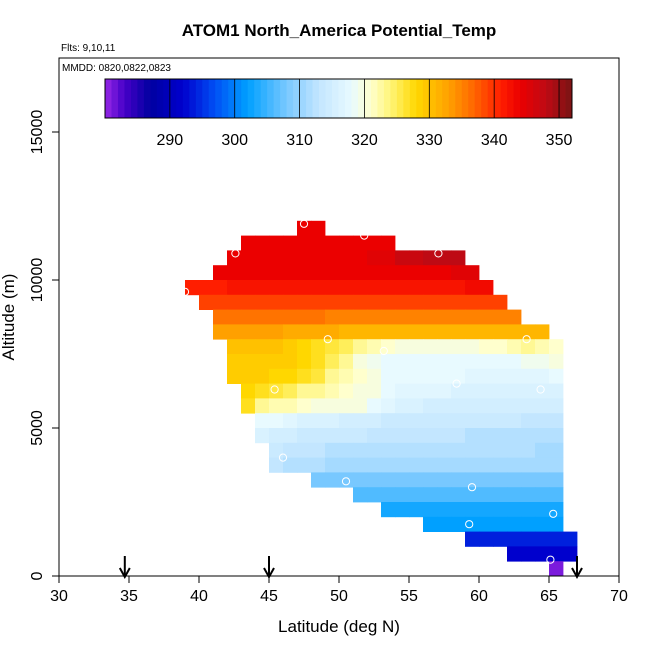 The height and width of the screenshot is (650, 650). What do you see at coordinates (116, 68) in the screenshot?
I see `dates-label: MMDD: 0820,0822,0823` at bounding box center [116, 68].